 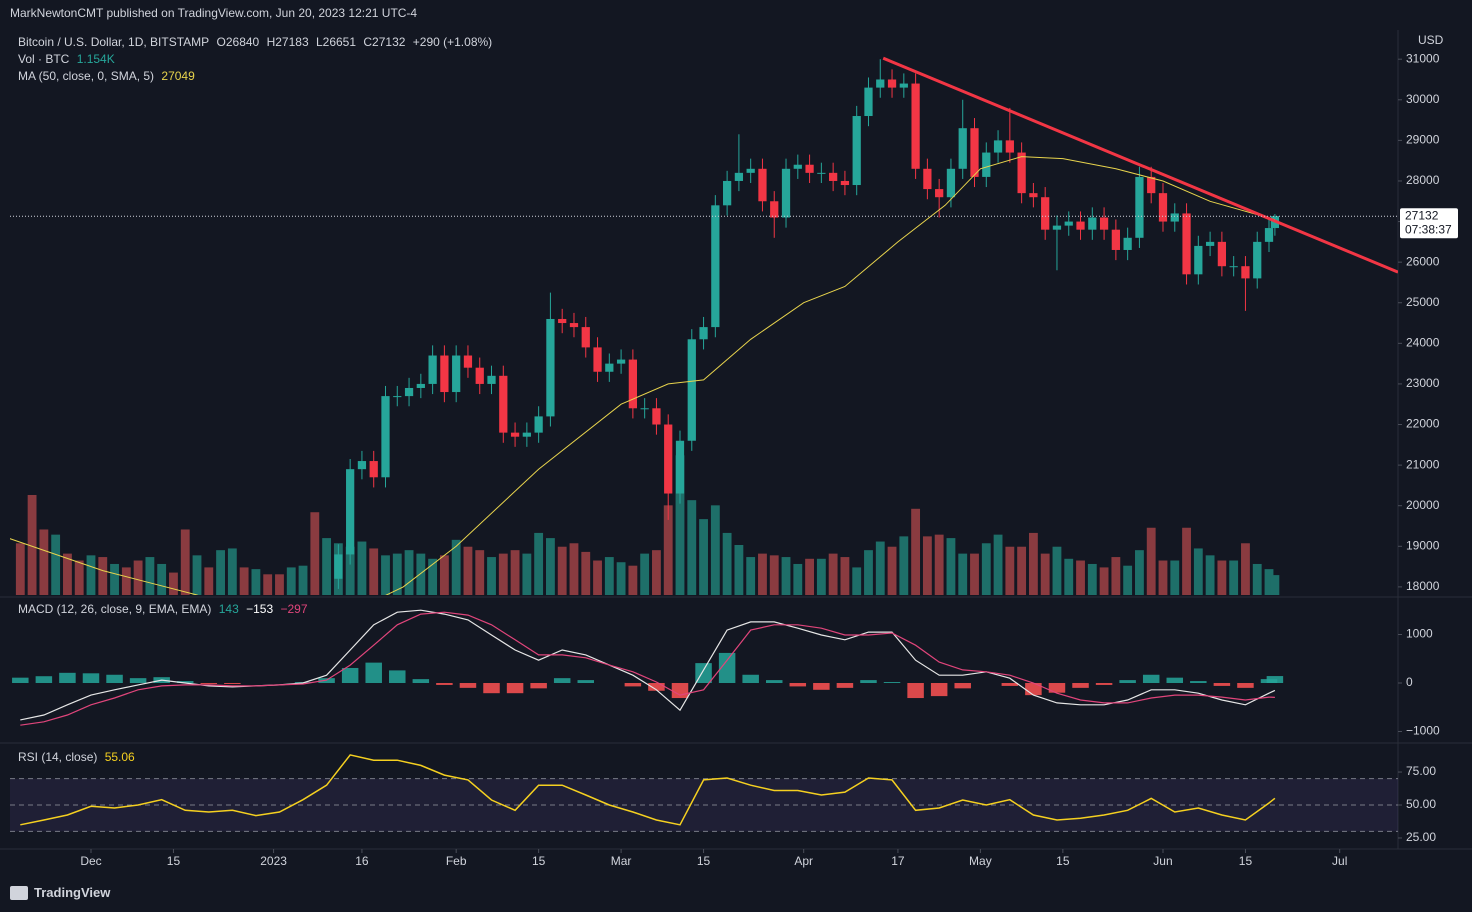 I want to click on x-tick-label: 15, so click(x=539, y=861).